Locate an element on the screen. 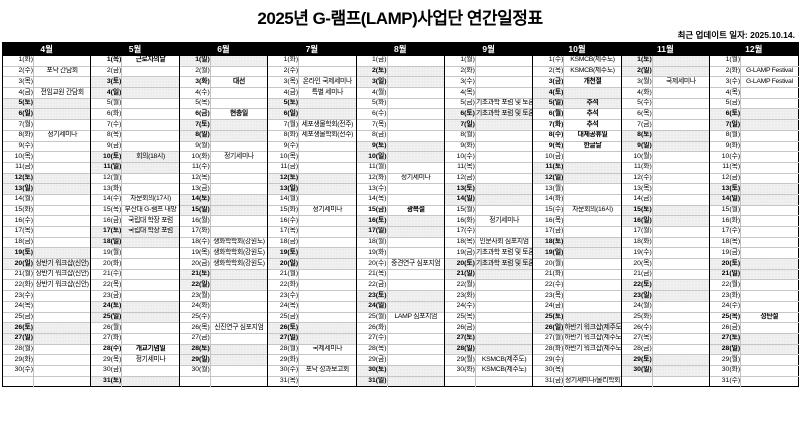 The width and height of the screenshot is (800, 425). date-cell: 10(토) is located at coordinates (106, 157).